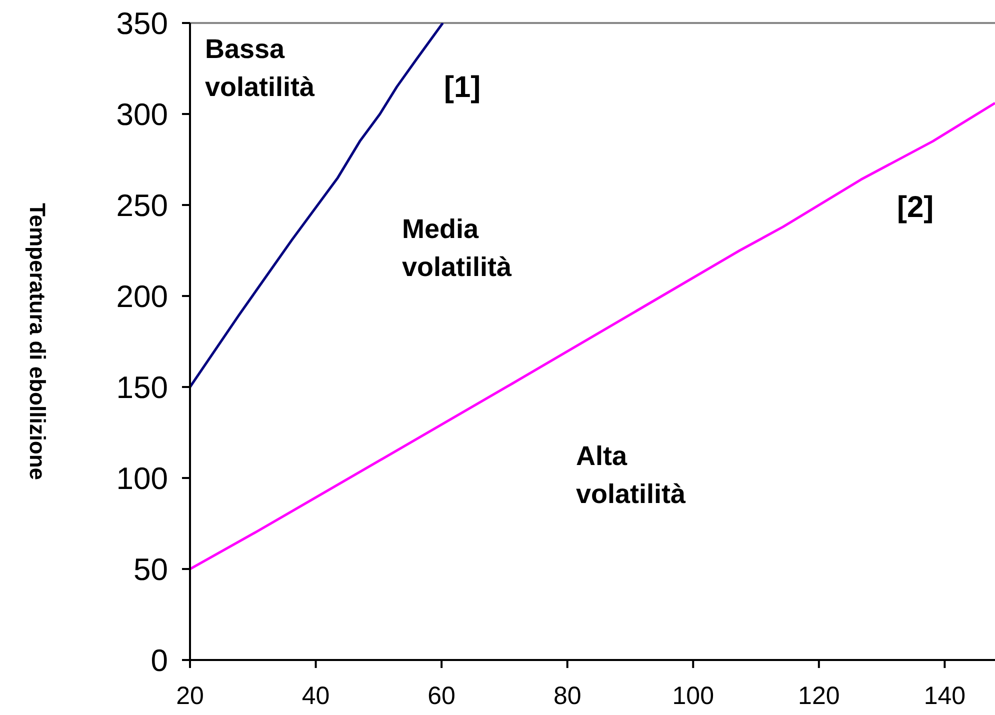  What do you see at coordinates (190, 696) in the screenshot?
I see `x-tick-label: 20` at bounding box center [190, 696].